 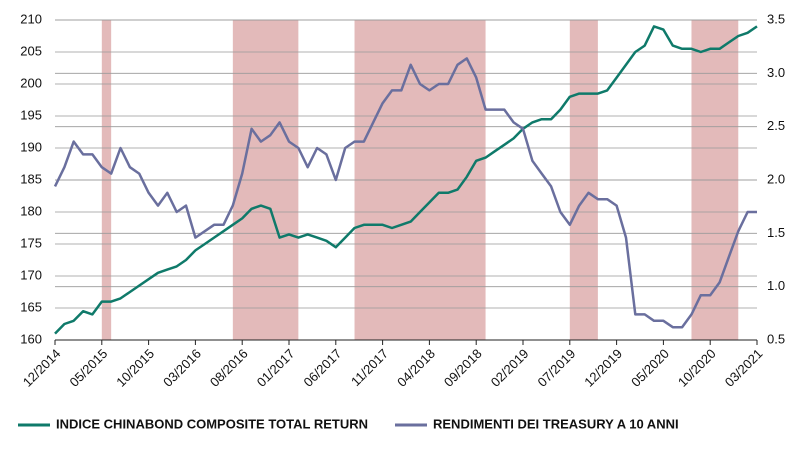 What do you see at coordinates (744, 368) in the screenshot?
I see `x-tick-label: 03/2021` at bounding box center [744, 368].